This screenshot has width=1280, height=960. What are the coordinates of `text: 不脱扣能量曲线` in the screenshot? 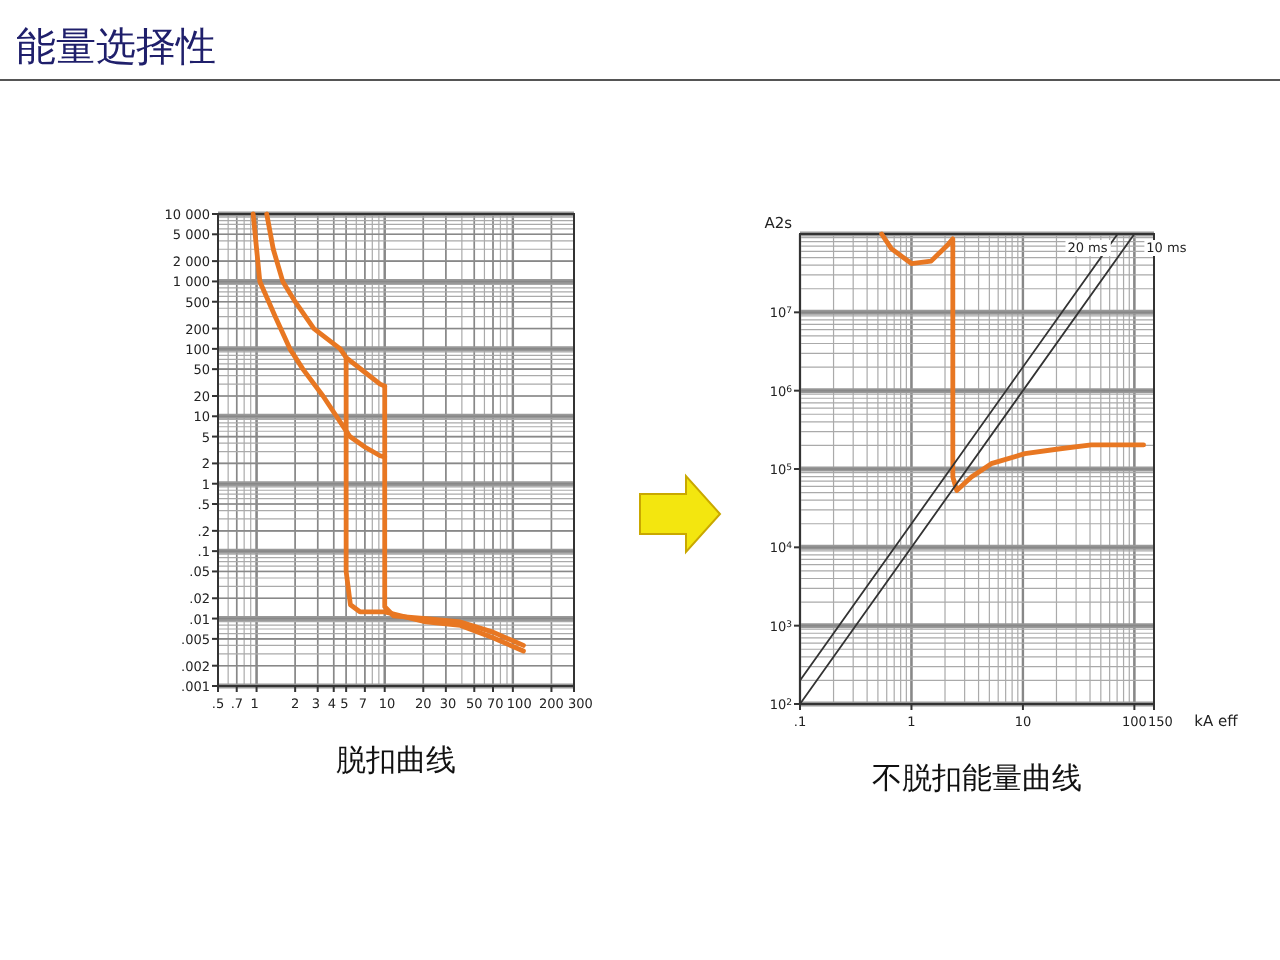 It's located at (977, 778).